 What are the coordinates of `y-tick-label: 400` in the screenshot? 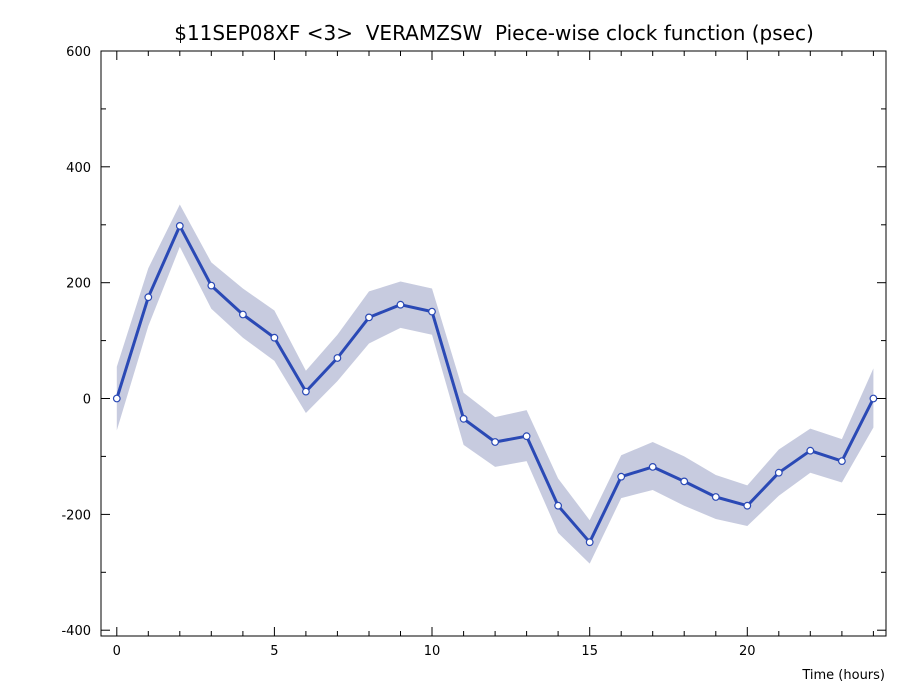 It's located at (78, 168).